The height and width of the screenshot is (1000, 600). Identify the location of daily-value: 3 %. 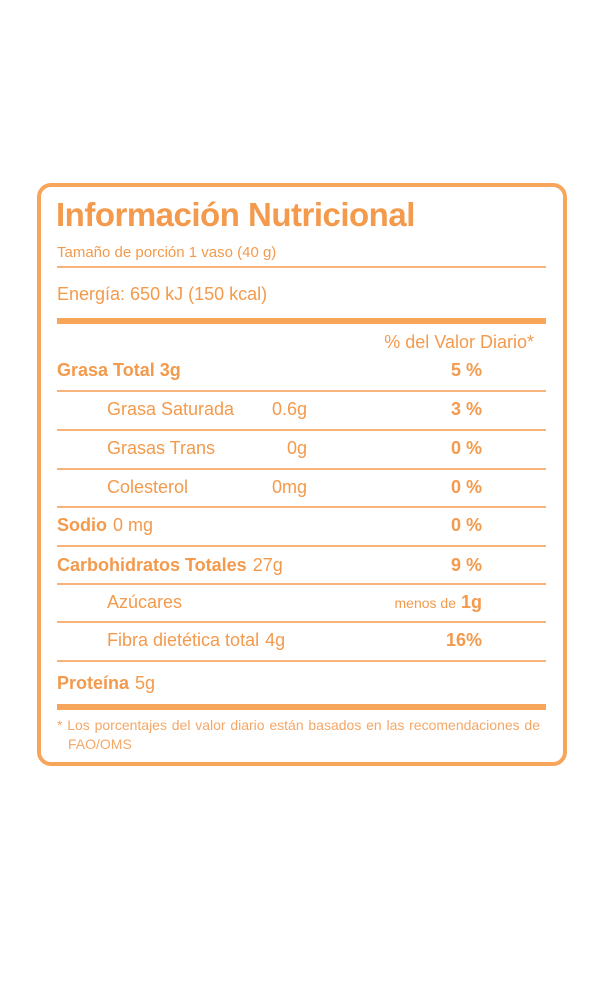
(466, 409).